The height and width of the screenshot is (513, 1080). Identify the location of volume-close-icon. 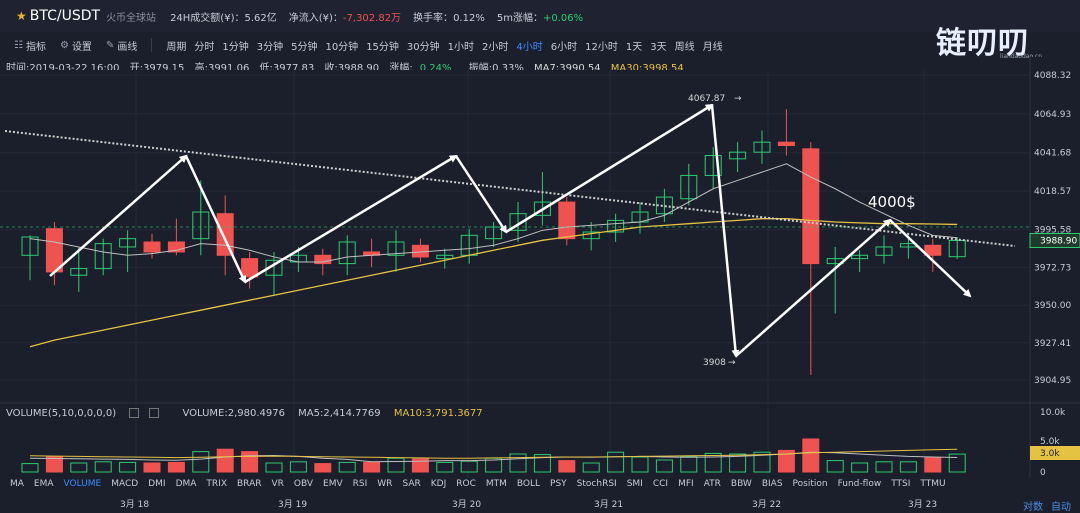
(154, 413).